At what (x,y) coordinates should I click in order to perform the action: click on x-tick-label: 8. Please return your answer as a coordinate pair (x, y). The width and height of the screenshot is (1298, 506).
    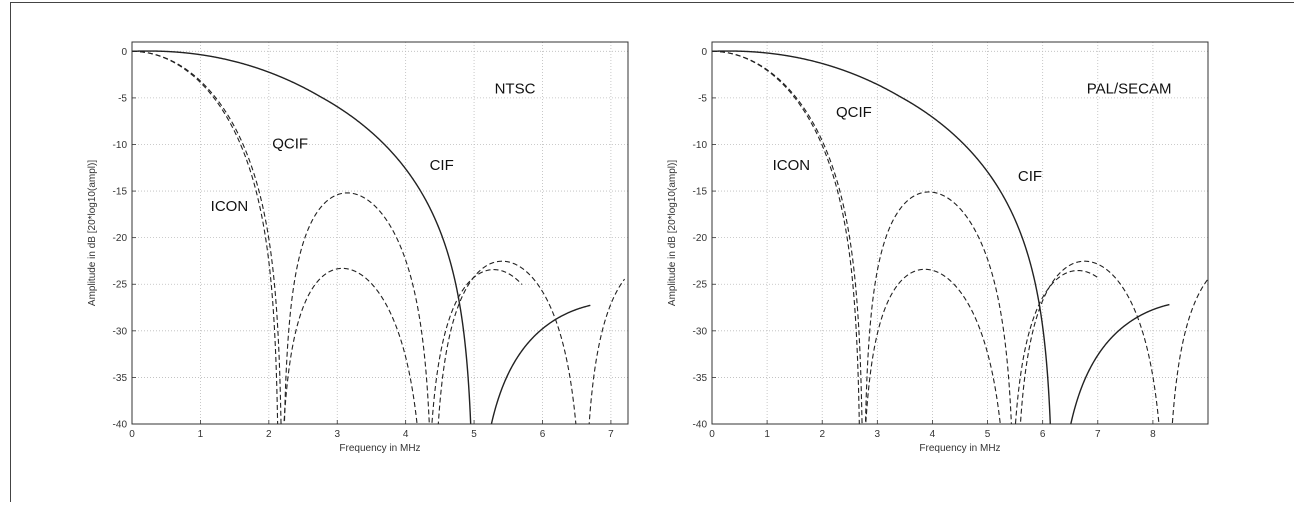
    Looking at the image, I should click on (1153, 434).